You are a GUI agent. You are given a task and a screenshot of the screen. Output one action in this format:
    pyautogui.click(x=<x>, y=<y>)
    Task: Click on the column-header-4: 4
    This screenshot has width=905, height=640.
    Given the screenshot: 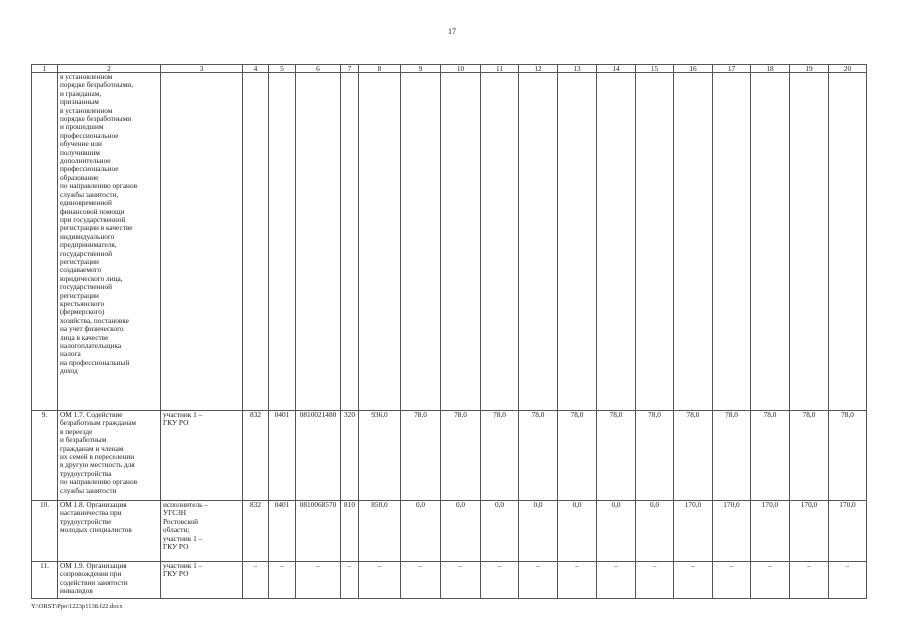 What is the action you would take?
    pyautogui.click(x=255, y=68)
    